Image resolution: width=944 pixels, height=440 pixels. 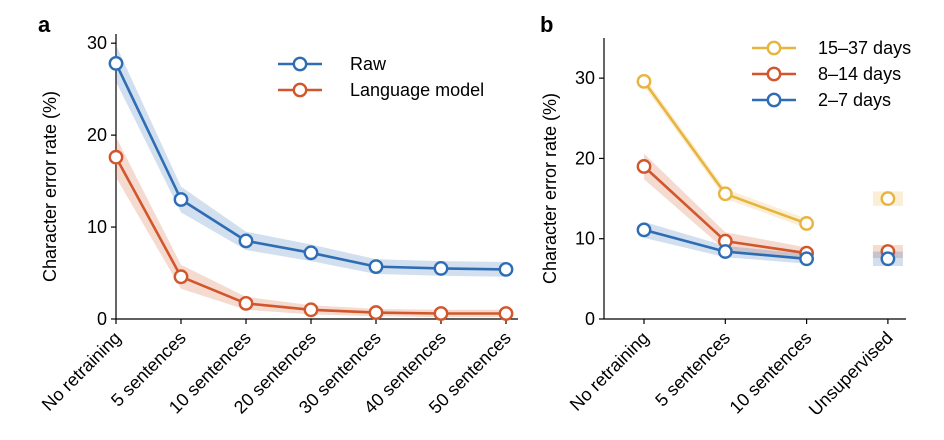 I want to click on panel-a-legend-language-model-marker, so click(x=300, y=90).